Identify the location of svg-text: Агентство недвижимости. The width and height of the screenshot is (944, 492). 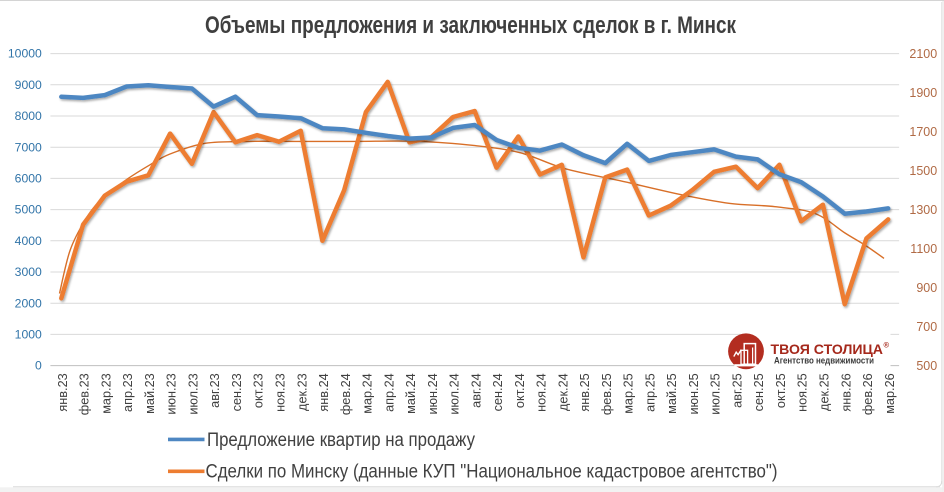
(824, 360).